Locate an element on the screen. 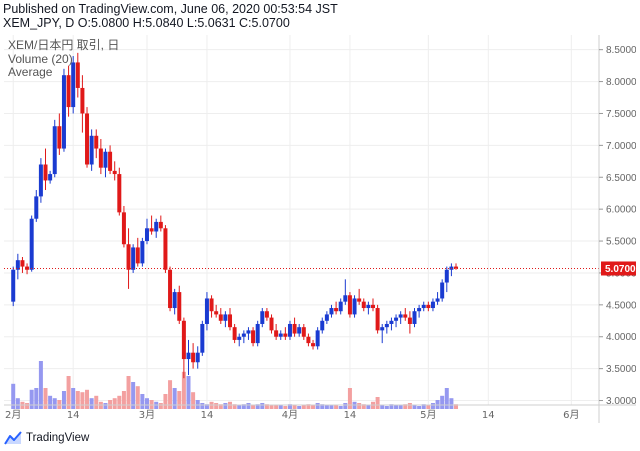 This screenshot has height=451, width=640. last-price-label is located at coordinates (618, 268).